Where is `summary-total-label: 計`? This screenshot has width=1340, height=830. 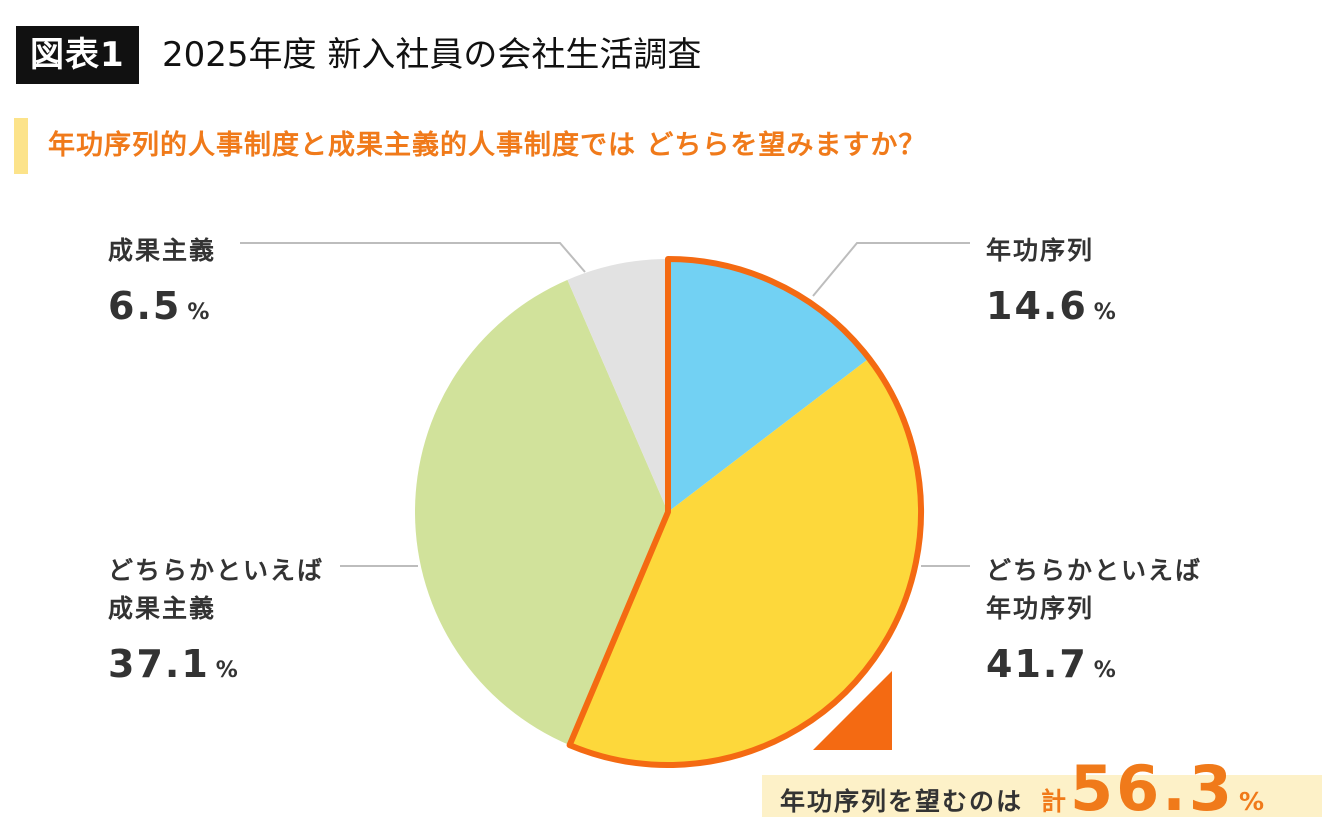
summary-total-label: 計 is located at coordinates (1054, 801).